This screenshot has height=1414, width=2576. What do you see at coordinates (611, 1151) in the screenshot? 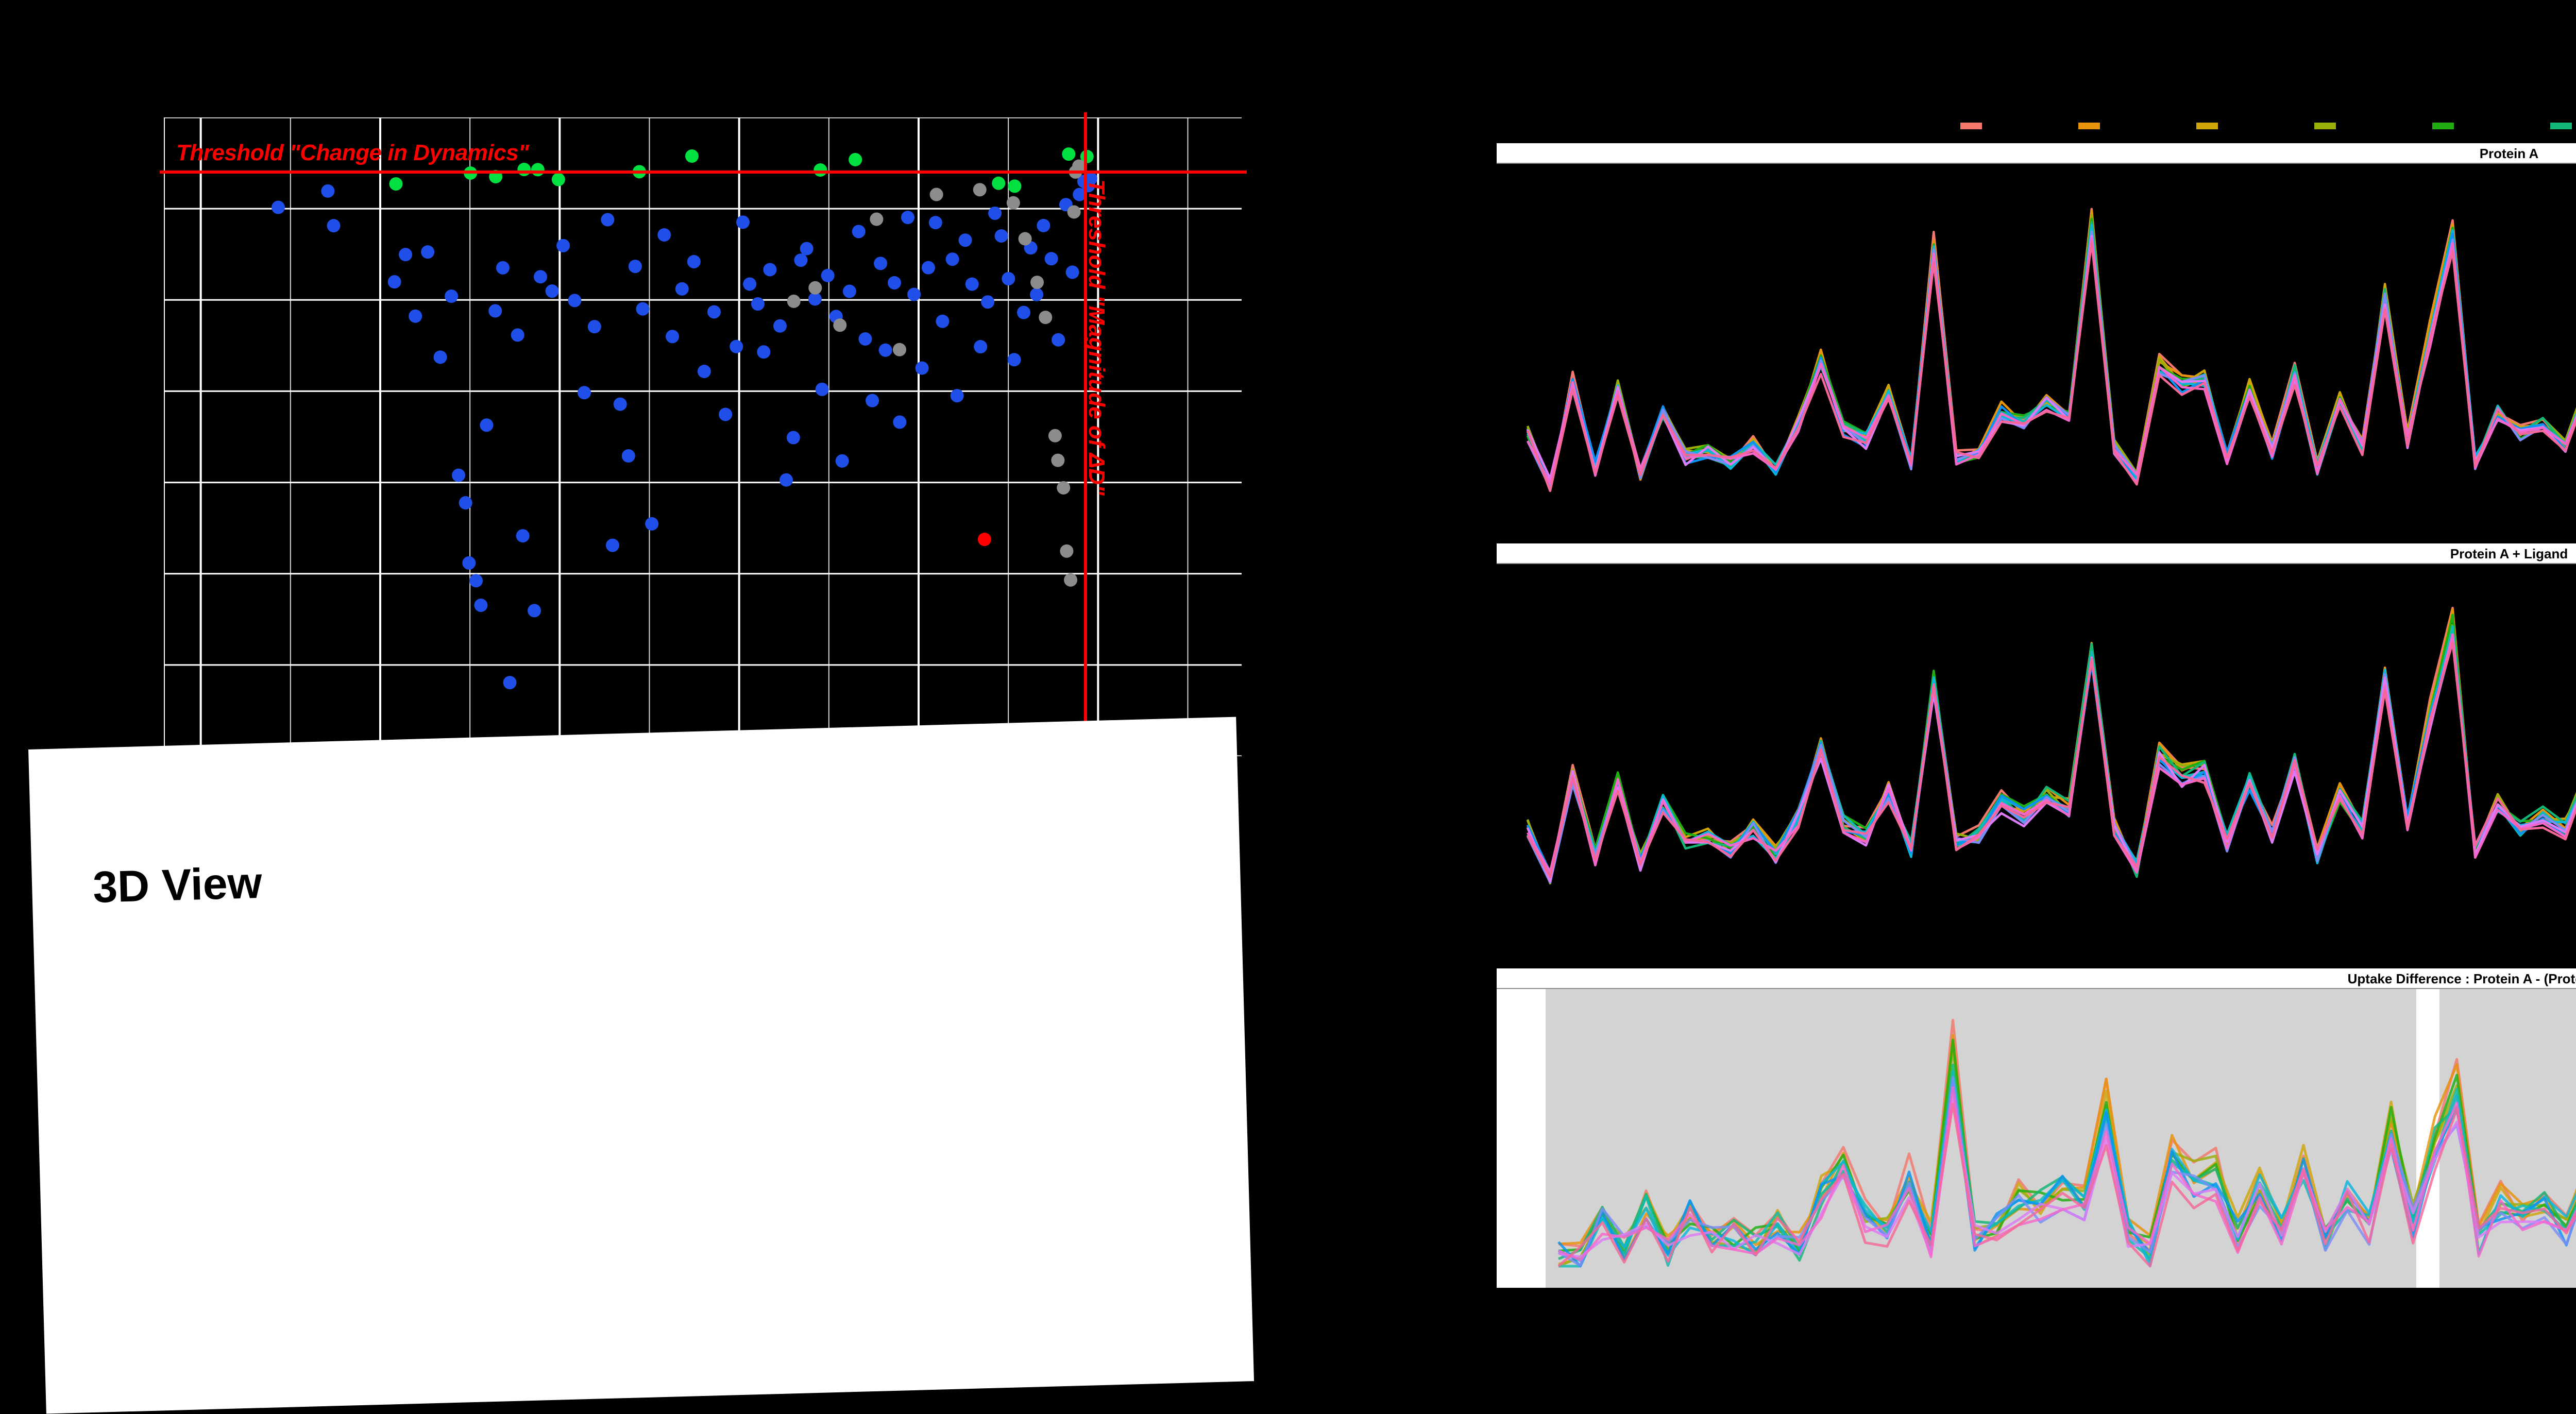
I see `protein-ribbon-structure` at bounding box center [611, 1151].